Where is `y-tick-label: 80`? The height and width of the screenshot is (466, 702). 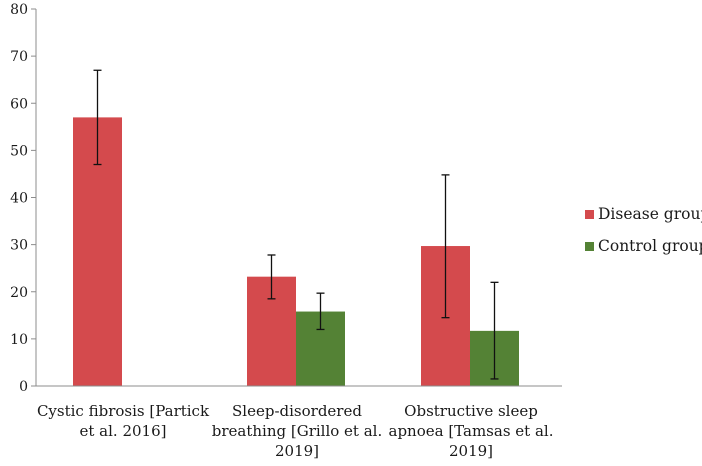
y-tick-label: 80 is located at coordinates (19, 10).